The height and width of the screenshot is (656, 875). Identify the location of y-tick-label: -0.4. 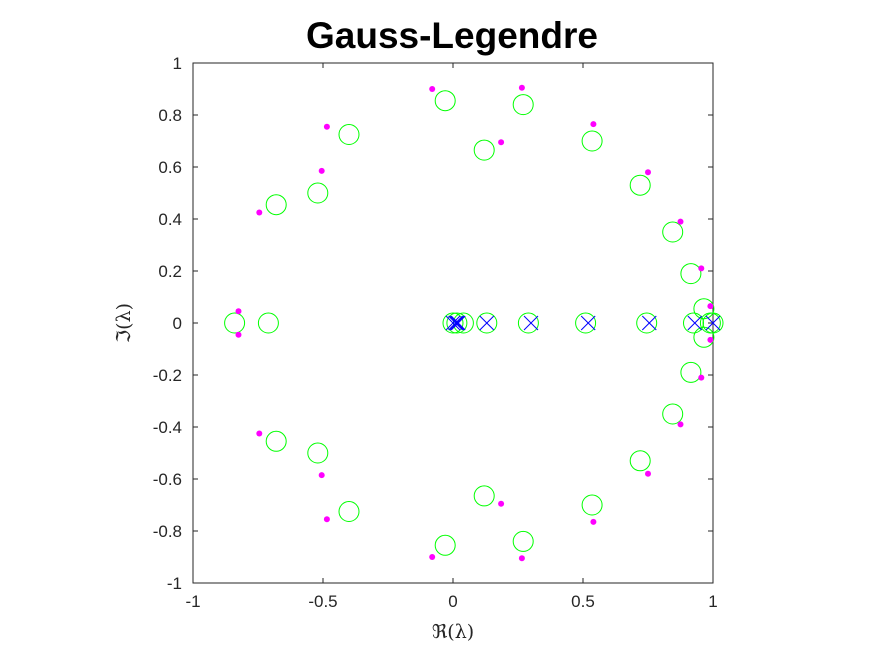
(167, 427).